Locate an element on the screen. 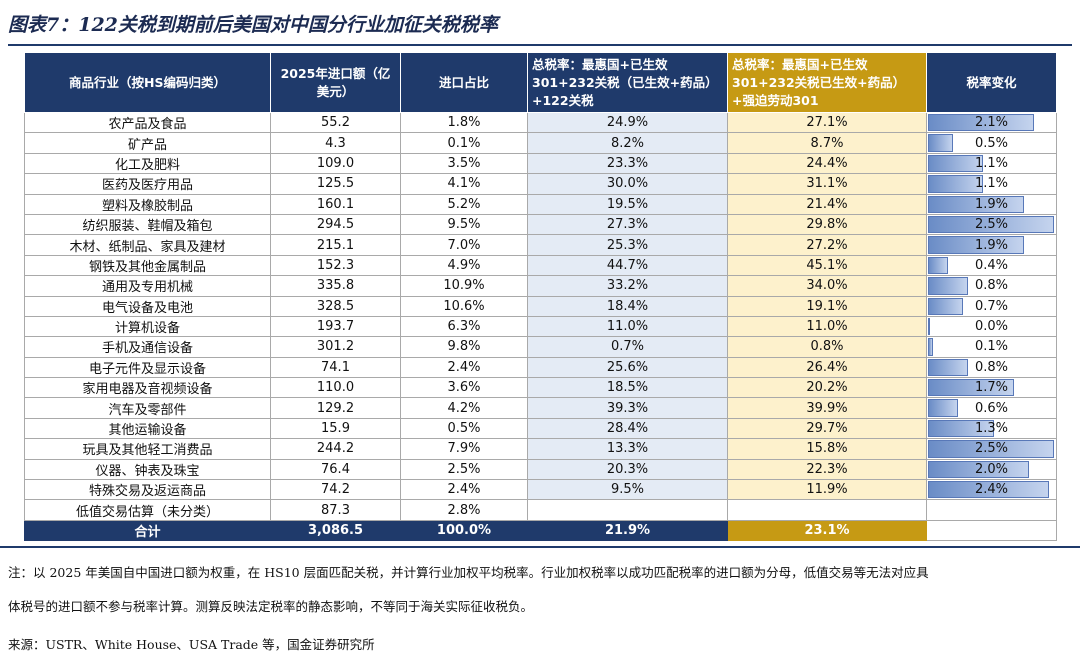  table-row: 医药及医疗用品 125.5 4.1% 30.0% 31.1% 1.1% is located at coordinates (540, 184).